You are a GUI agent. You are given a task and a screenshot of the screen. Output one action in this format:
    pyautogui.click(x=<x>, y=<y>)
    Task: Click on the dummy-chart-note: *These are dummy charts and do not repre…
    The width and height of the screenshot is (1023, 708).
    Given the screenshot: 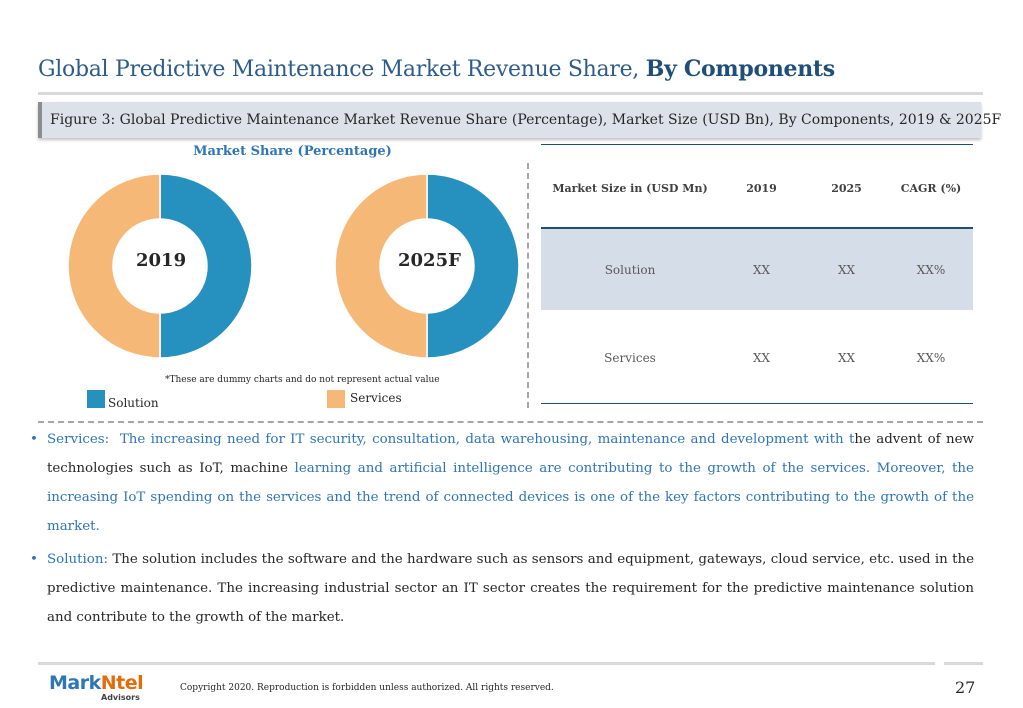 What is the action you would take?
    pyautogui.click(x=302, y=380)
    